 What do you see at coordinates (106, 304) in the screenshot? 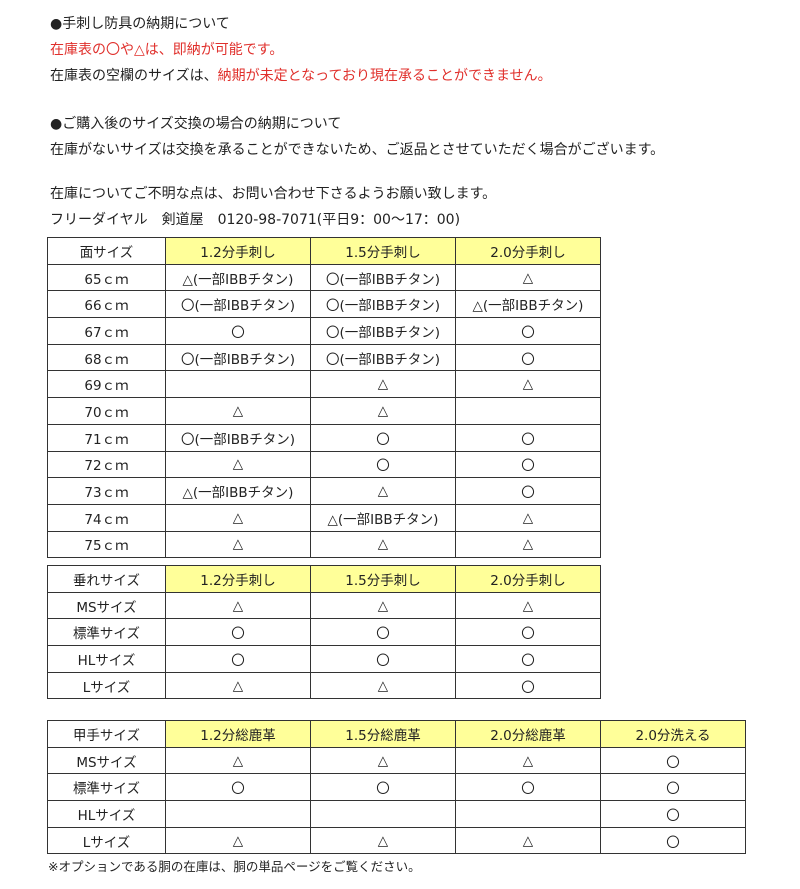
I see `size-cell: 66ｃｍ` at bounding box center [106, 304].